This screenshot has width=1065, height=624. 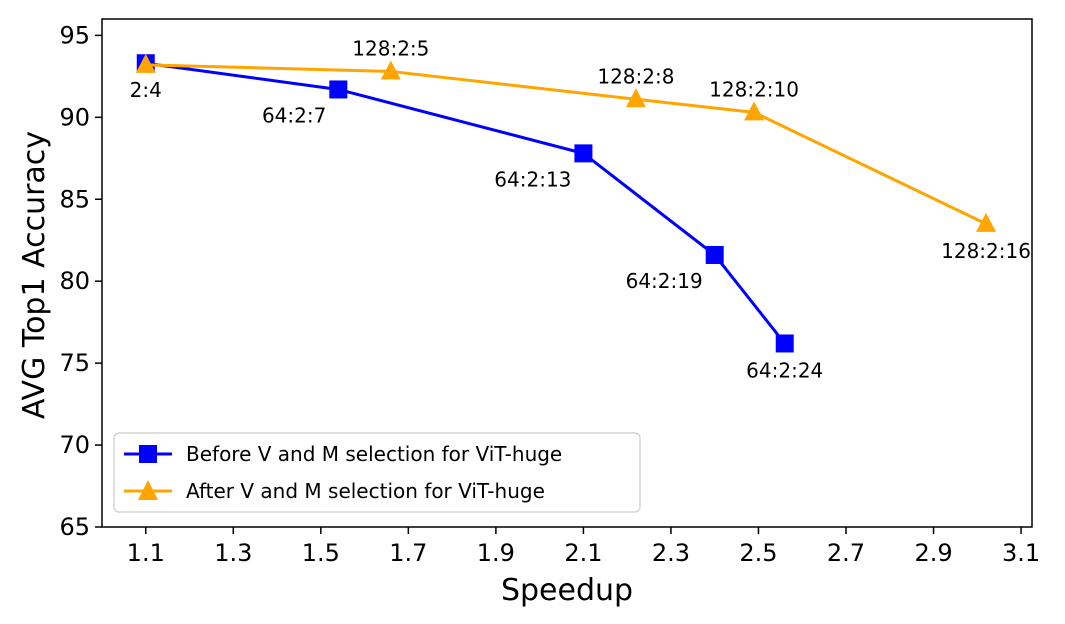 I want to click on x-tick-label: 2.7, so click(x=846, y=553).